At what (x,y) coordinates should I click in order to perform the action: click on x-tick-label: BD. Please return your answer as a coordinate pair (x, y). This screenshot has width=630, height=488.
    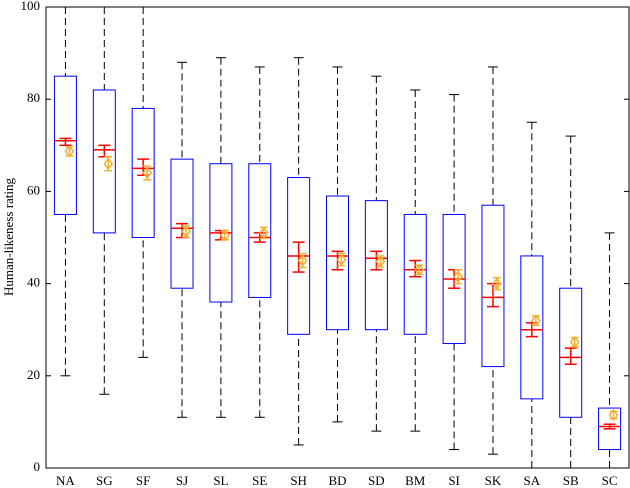
    Looking at the image, I should click on (337, 480).